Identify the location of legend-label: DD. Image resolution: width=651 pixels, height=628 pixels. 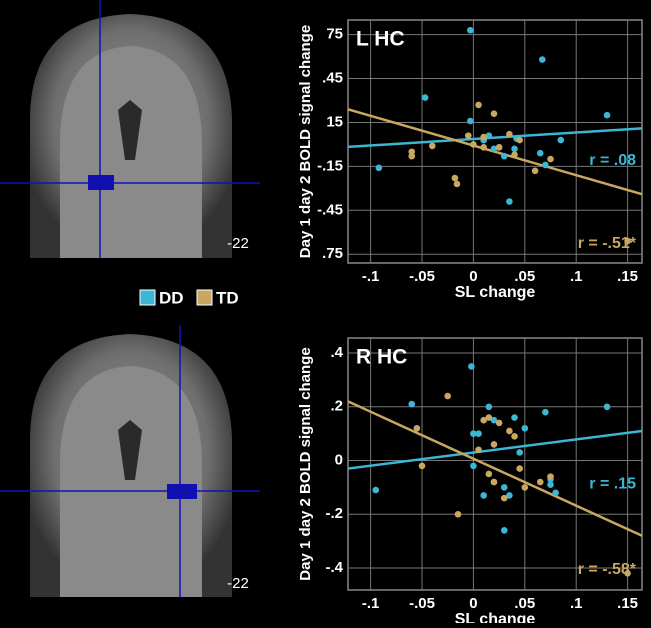
(171, 297).